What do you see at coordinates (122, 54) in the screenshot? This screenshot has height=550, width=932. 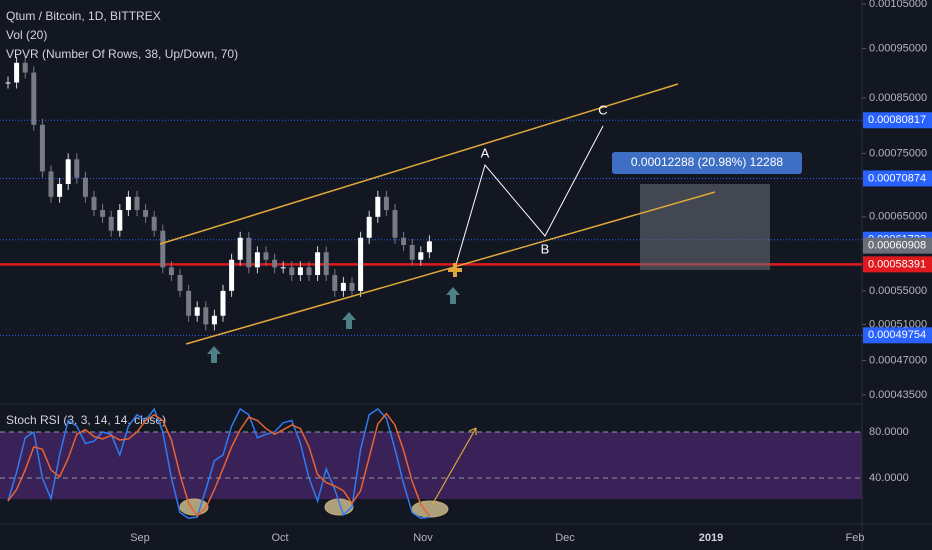 I see `indicator-vpvr: VPVR (Number Of Rows, 38, Up/Down, 70)` at bounding box center [122, 54].